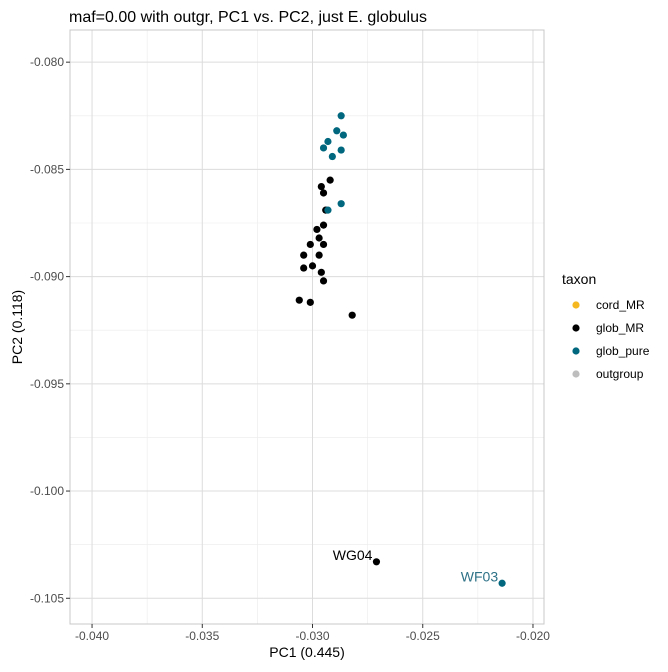 Image resolution: width=668 pixels, height=672 pixels. What do you see at coordinates (480, 576) in the screenshot?
I see `annotation-label: WF03` at bounding box center [480, 576].